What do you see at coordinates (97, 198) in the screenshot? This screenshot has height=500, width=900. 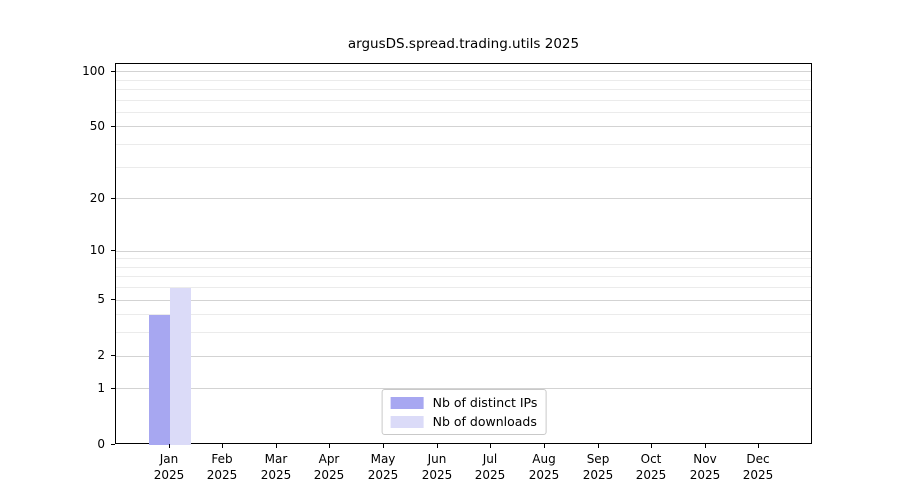 I see `y-tick-label: 20` at bounding box center [97, 198].